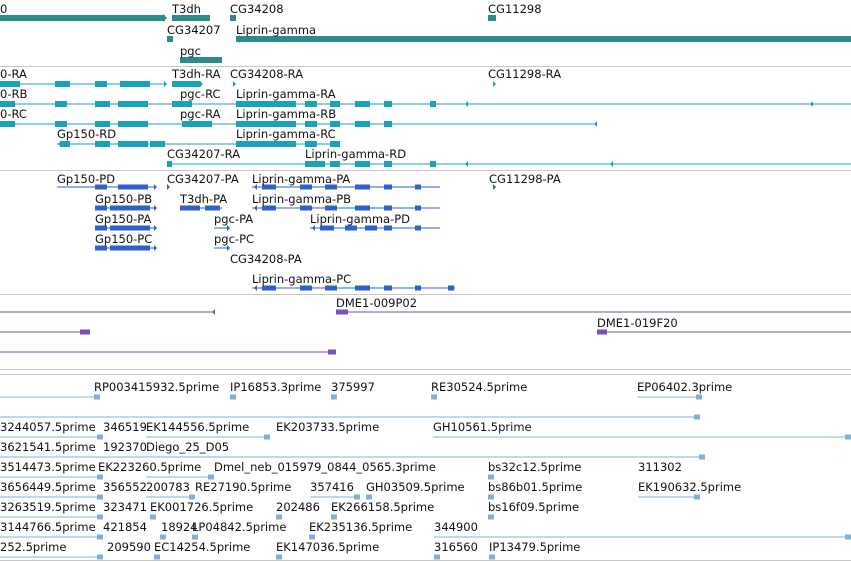 This screenshot has height=562, width=851. Describe the element at coordinates (196, 74) in the screenshot. I see `transcript-label: T3dh-RA` at that location.